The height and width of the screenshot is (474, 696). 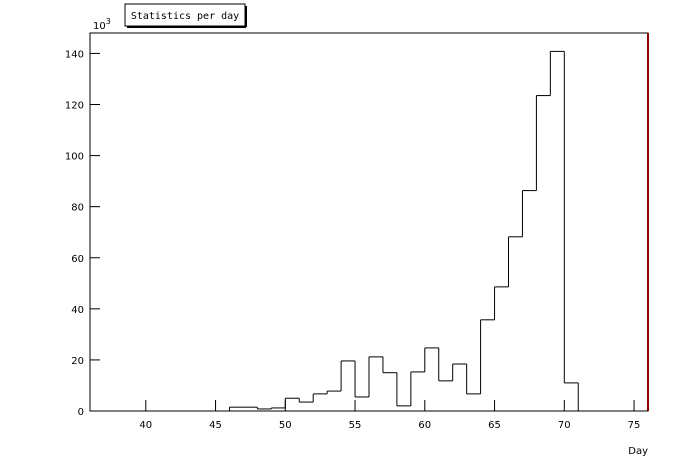 I want to click on x-axis-label: Day, so click(x=638, y=451).